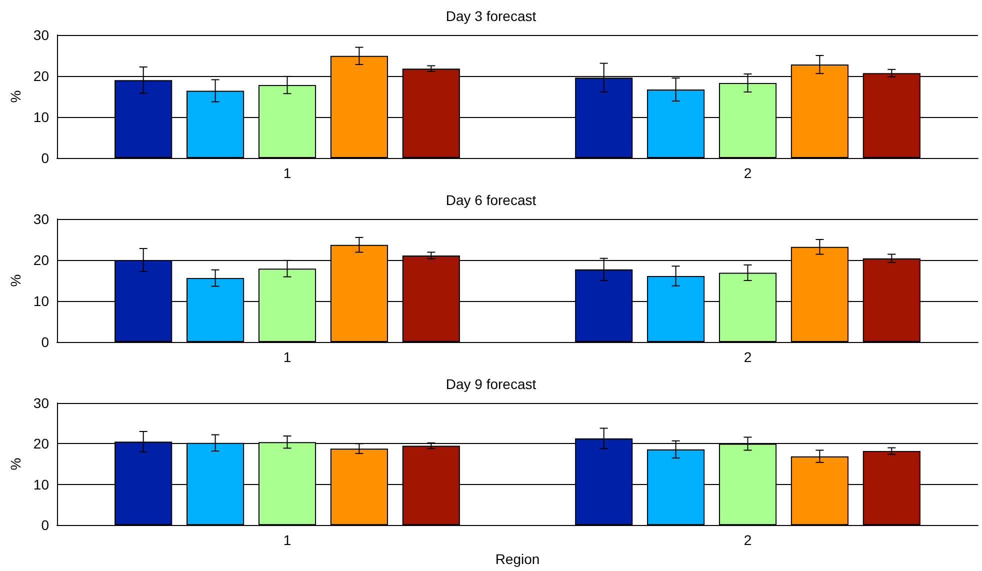 This screenshot has width=982, height=571. Describe the element at coordinates (517, 559) in the screenshot. I see `x-axis-title: Region` at that location.